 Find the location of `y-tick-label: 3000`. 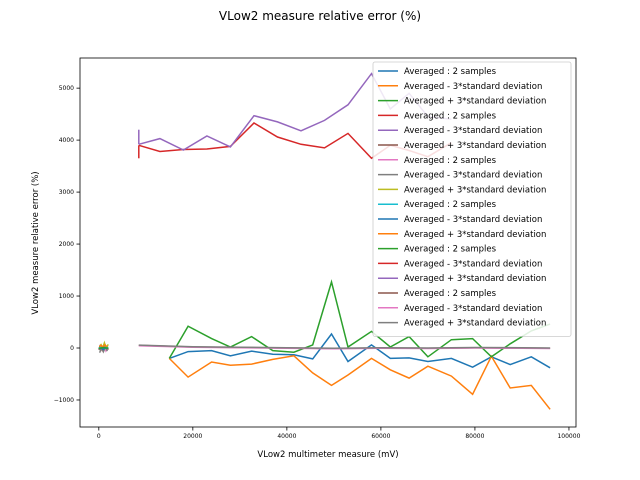

y-tick-label: 3000 is located at coordinates (66, 192).